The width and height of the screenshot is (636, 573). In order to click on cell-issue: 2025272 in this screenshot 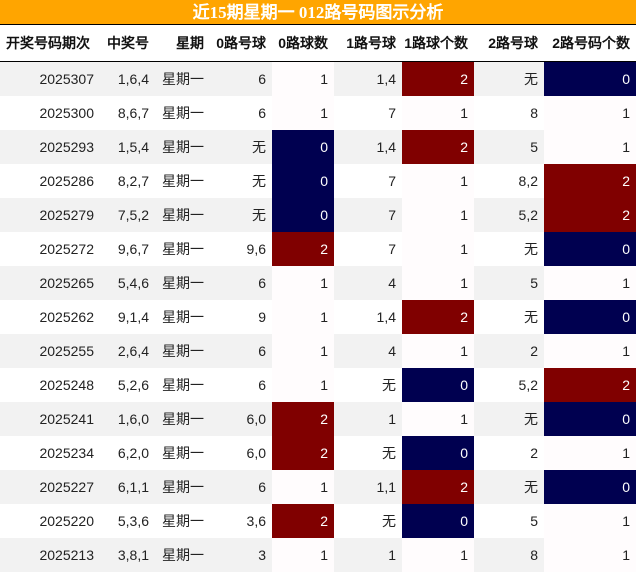, I will do `click(66, 249)`.